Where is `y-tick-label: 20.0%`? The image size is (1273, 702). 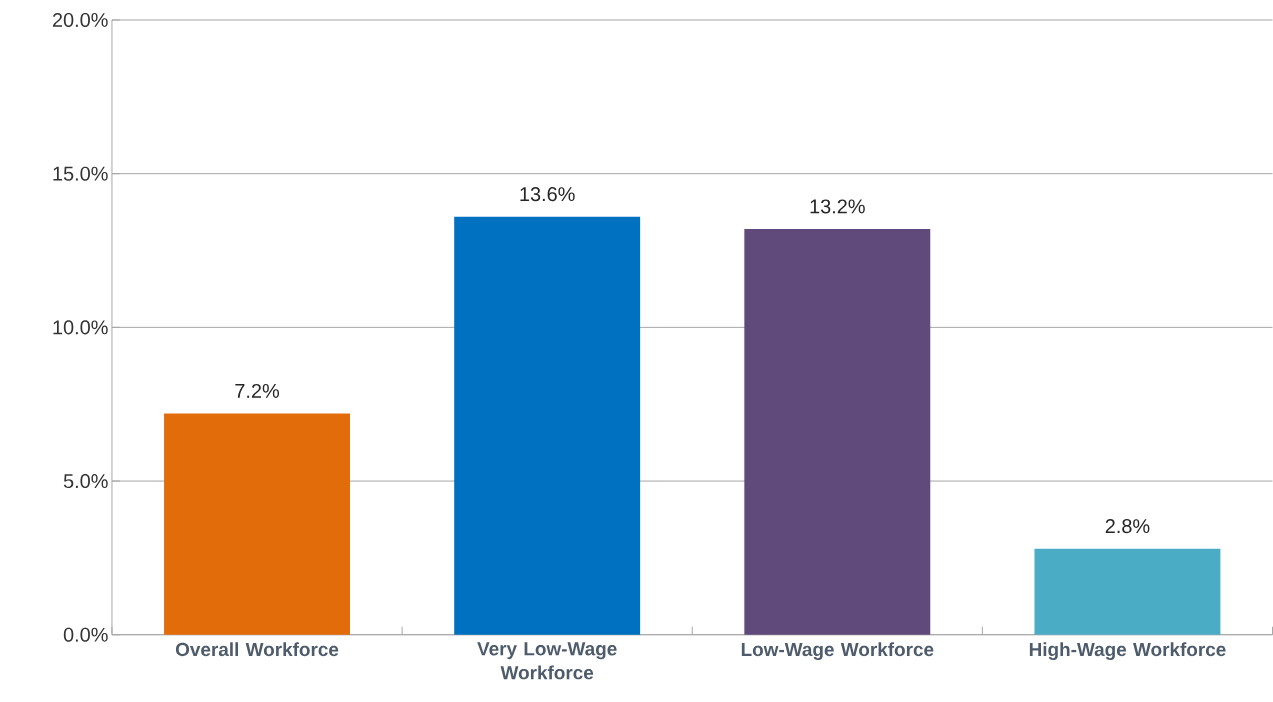 y-tick-label: 20.0% is located at coordinates (80, 20).